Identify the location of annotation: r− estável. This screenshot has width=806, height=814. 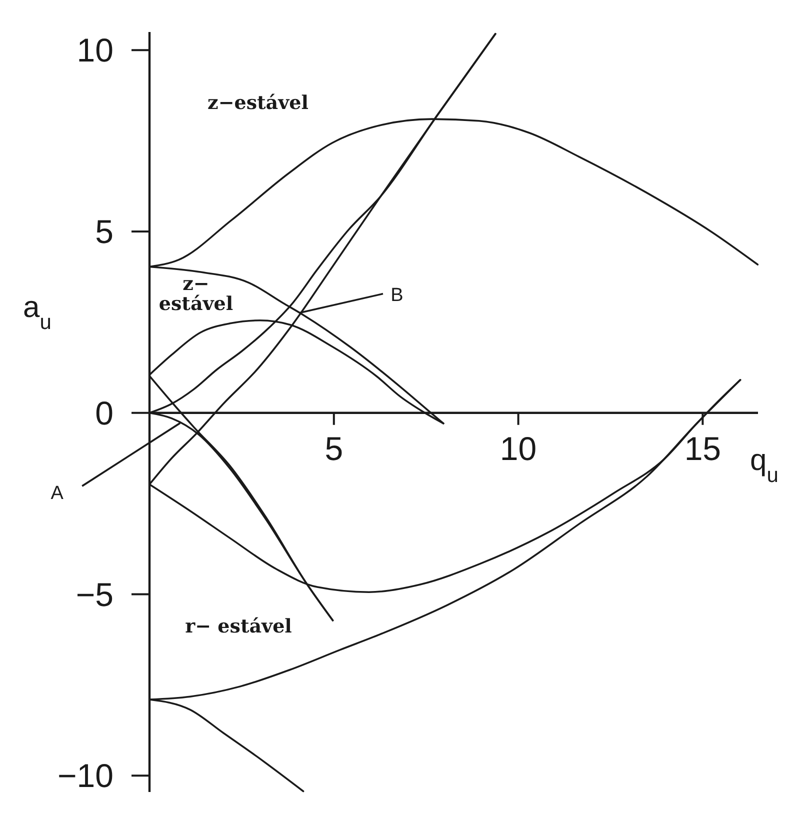
(238, 627).